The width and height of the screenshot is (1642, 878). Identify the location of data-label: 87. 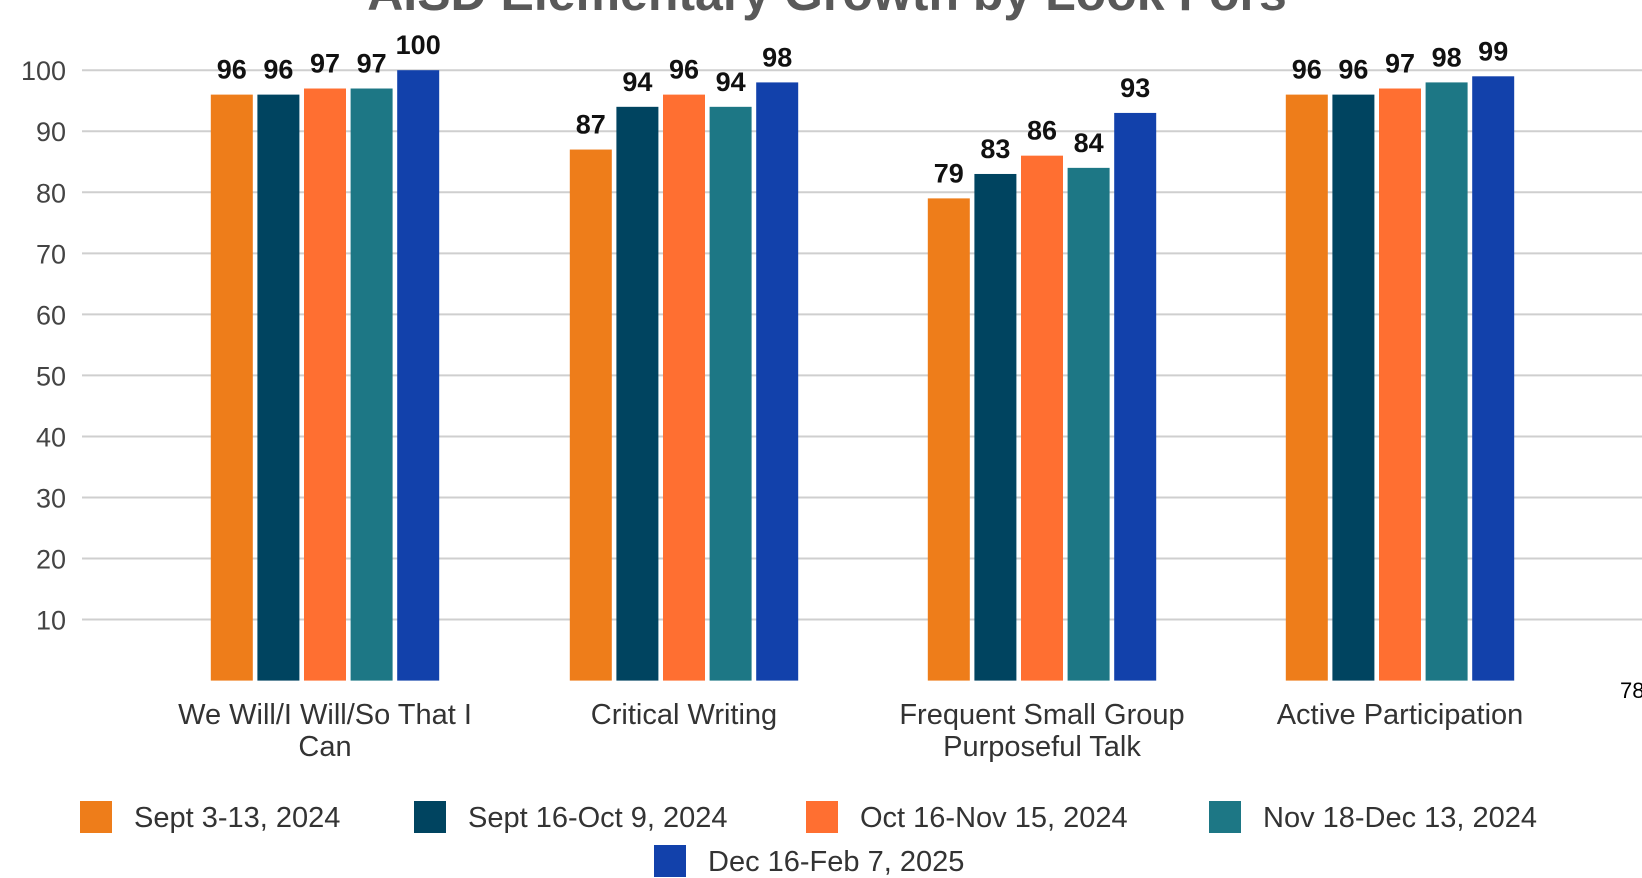
(591, 125).